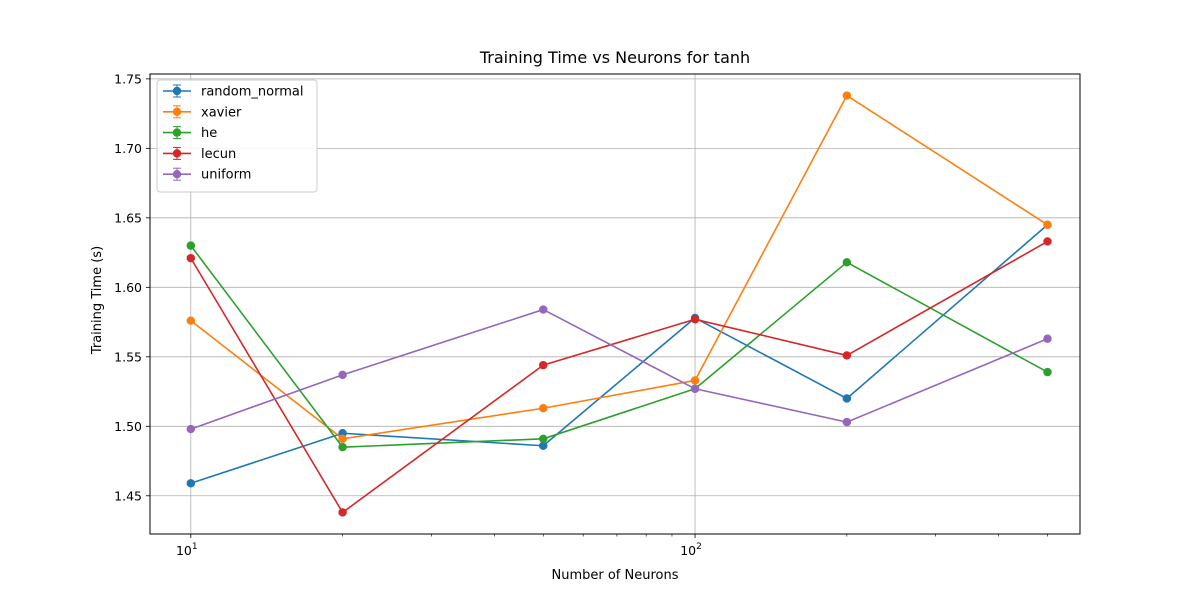 The height and width of the screenshot is (600, 1200). Describe the element at coordinates (199, 154) in the screenshot. I see `legend-item-lecun: lecun` at that location.